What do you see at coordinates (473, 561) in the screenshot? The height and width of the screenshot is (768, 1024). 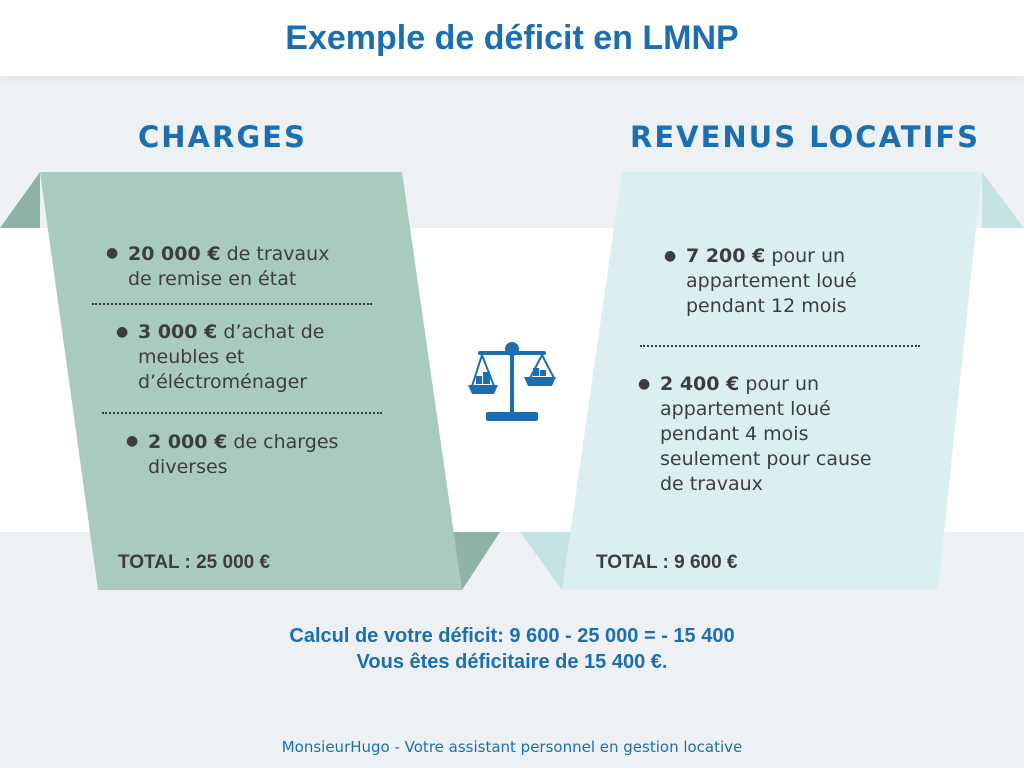 I see `charges-ribbon-fold-bottom` at bounding box center [473, 561].